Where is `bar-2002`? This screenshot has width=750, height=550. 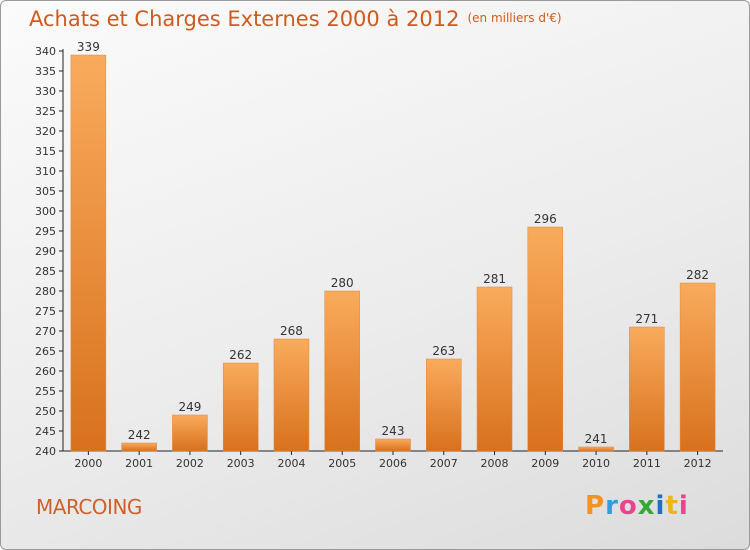
bar-2002 is located at coordinates (190, 433).